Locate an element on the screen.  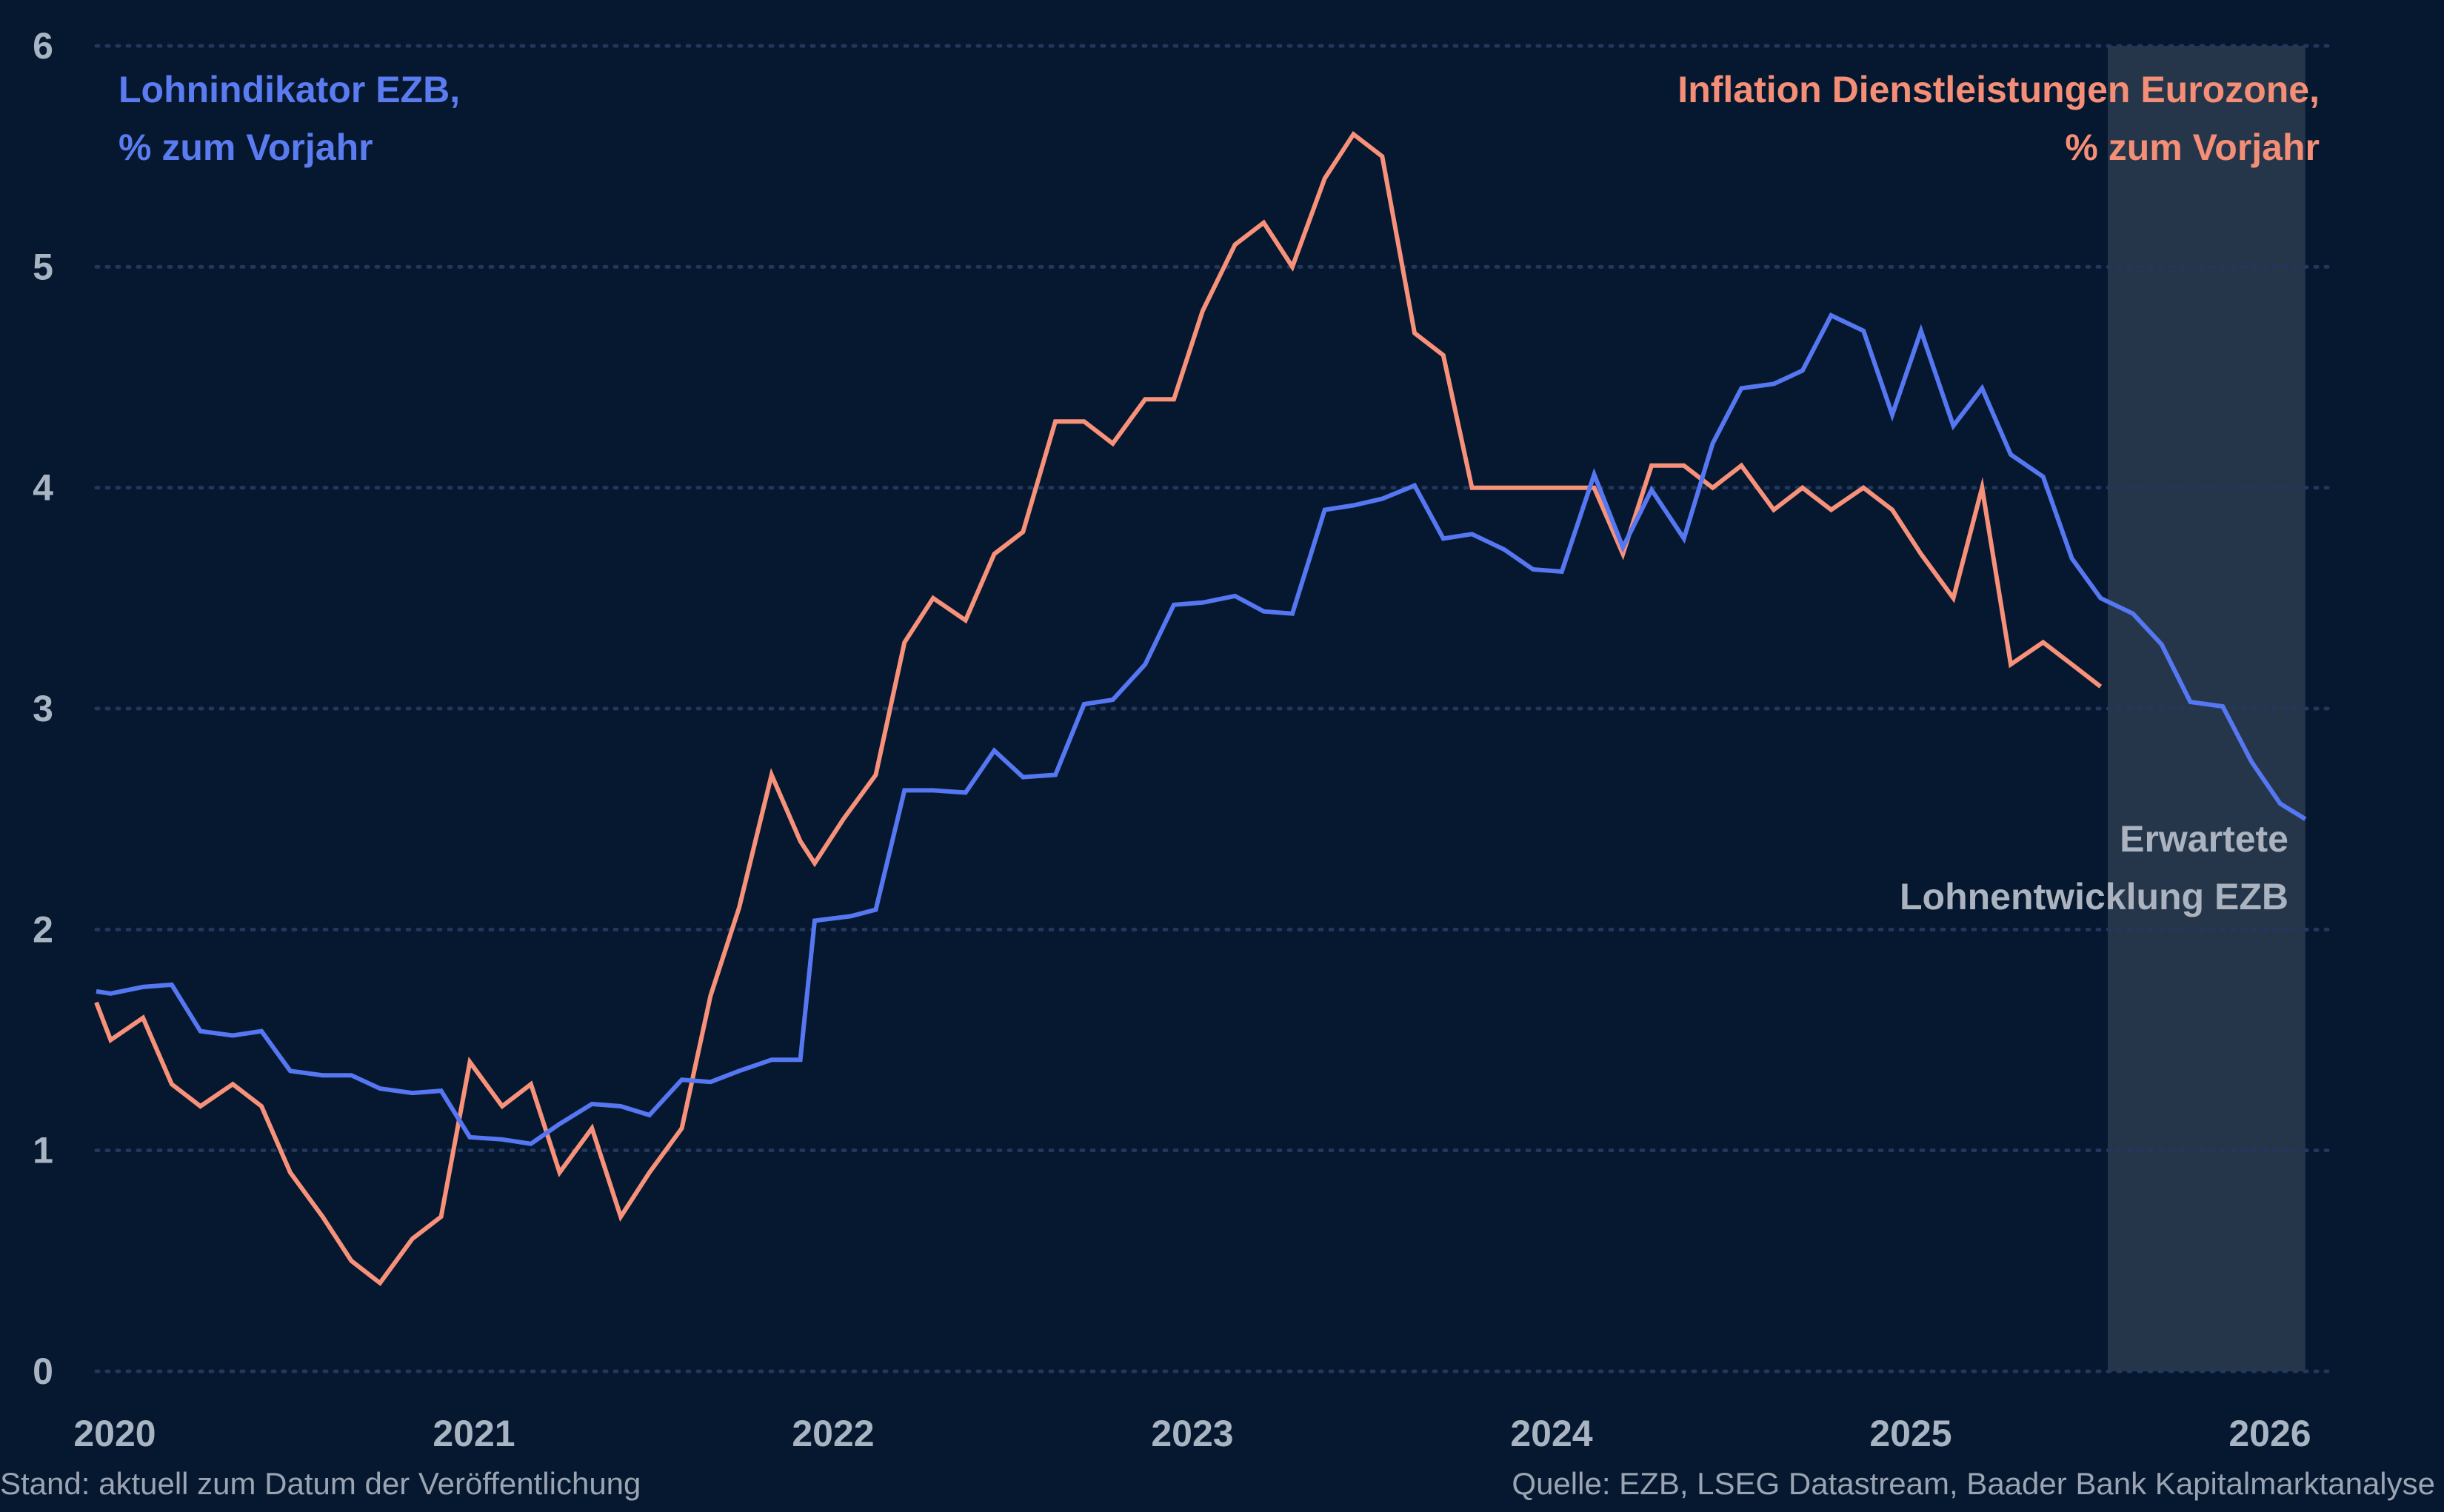
y-axis-ticks: 0 1 2 3 4 5 6 is located at coordinates (43, 708).